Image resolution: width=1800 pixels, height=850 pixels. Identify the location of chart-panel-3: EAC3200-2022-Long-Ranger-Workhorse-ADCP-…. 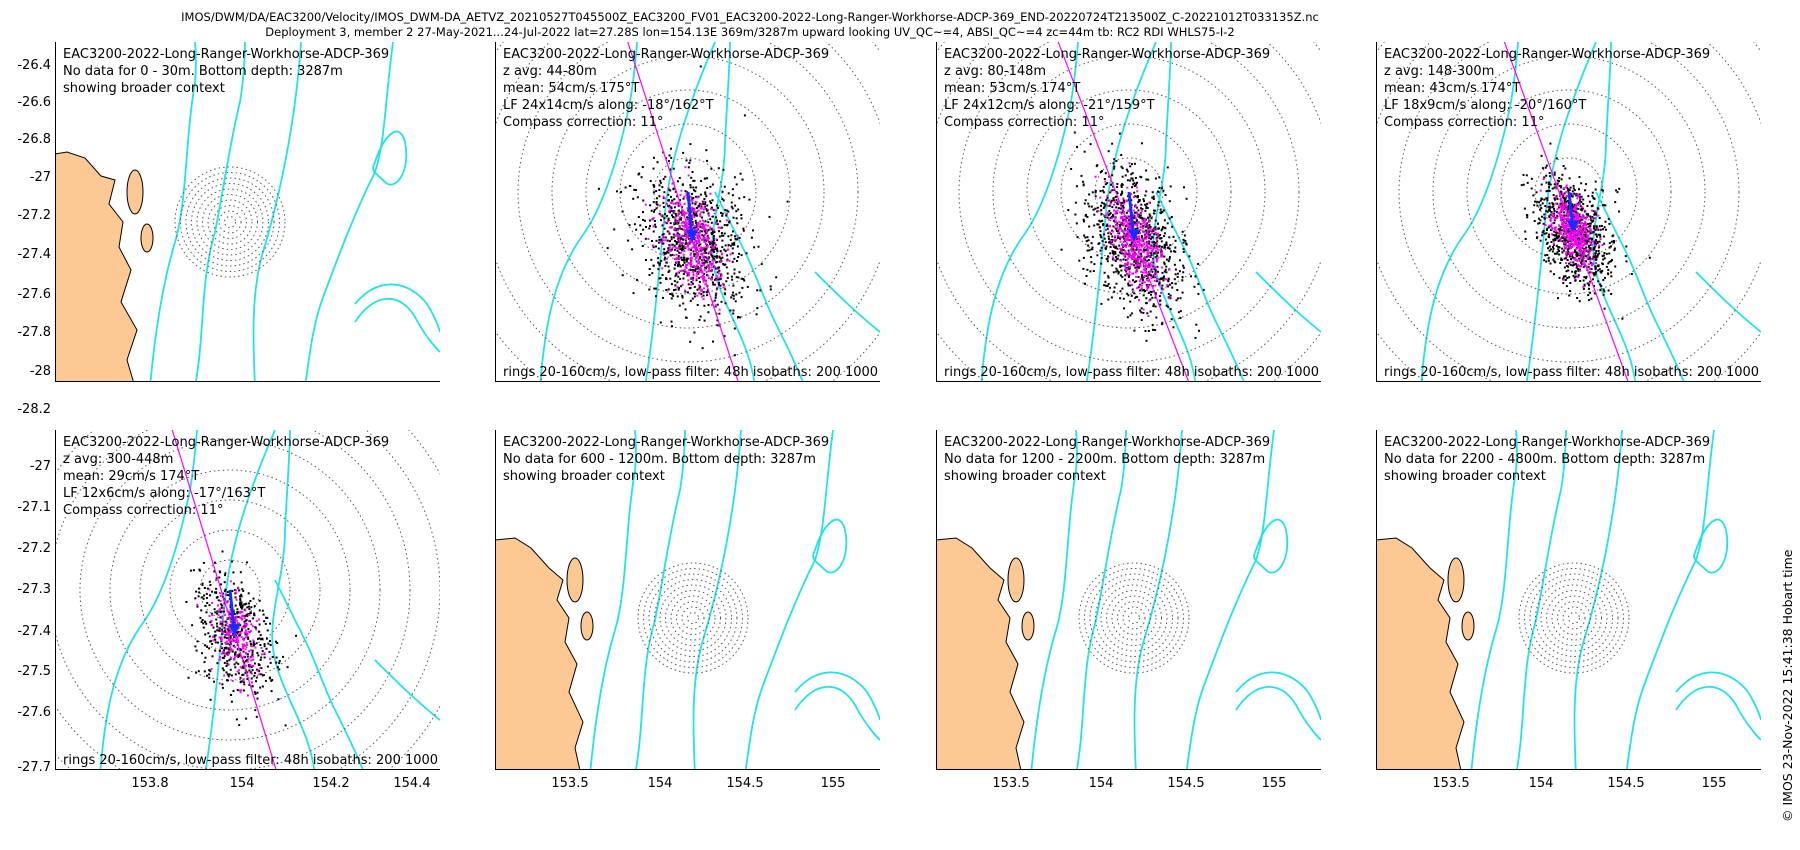
(1128, 212).